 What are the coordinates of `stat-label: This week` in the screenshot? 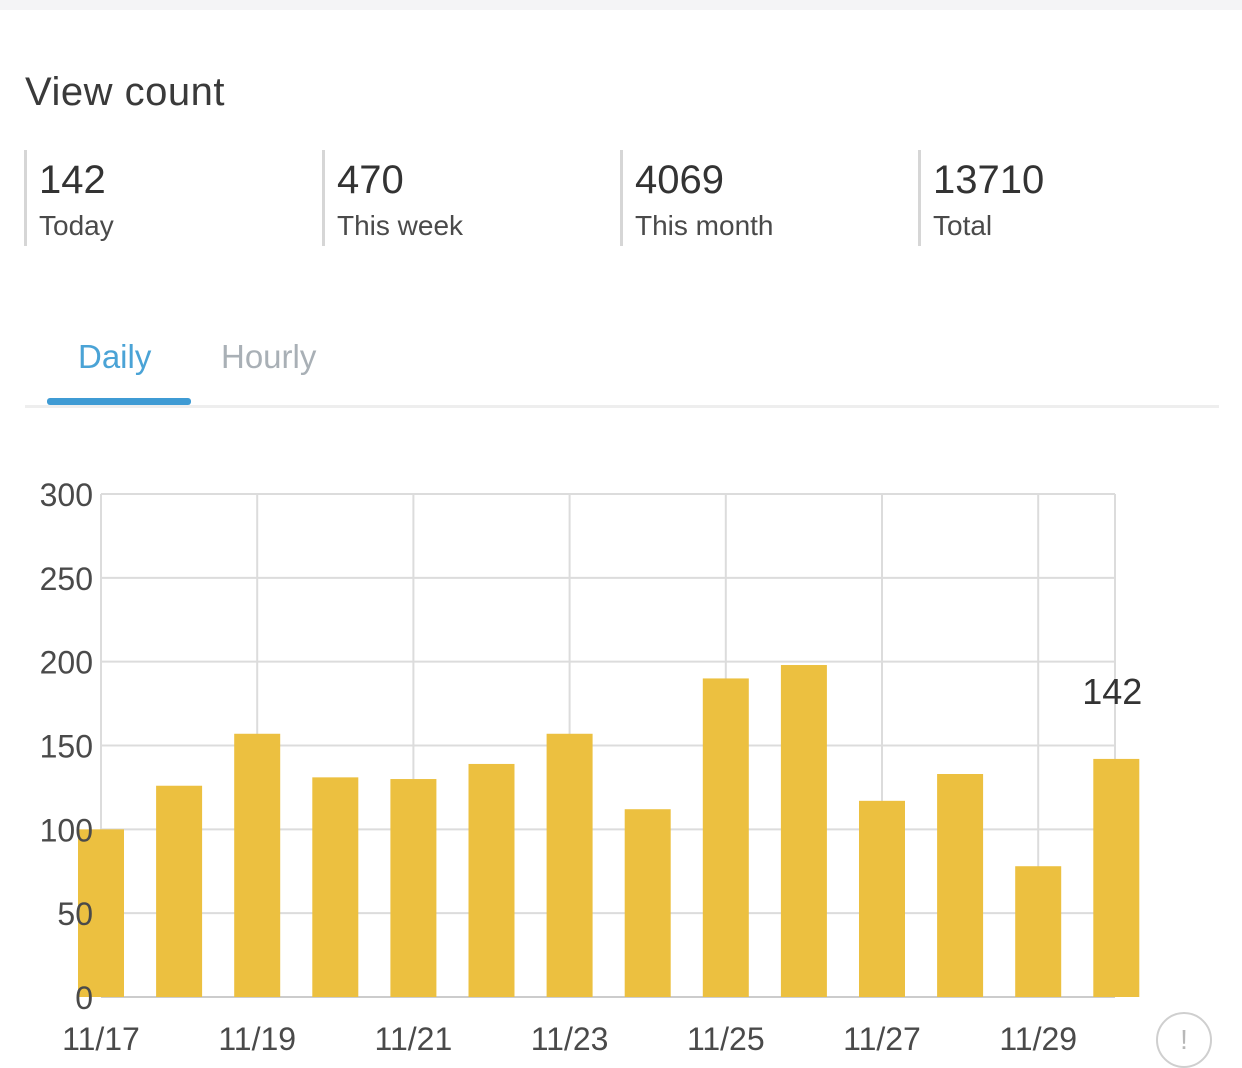 It's located at (400, 225).